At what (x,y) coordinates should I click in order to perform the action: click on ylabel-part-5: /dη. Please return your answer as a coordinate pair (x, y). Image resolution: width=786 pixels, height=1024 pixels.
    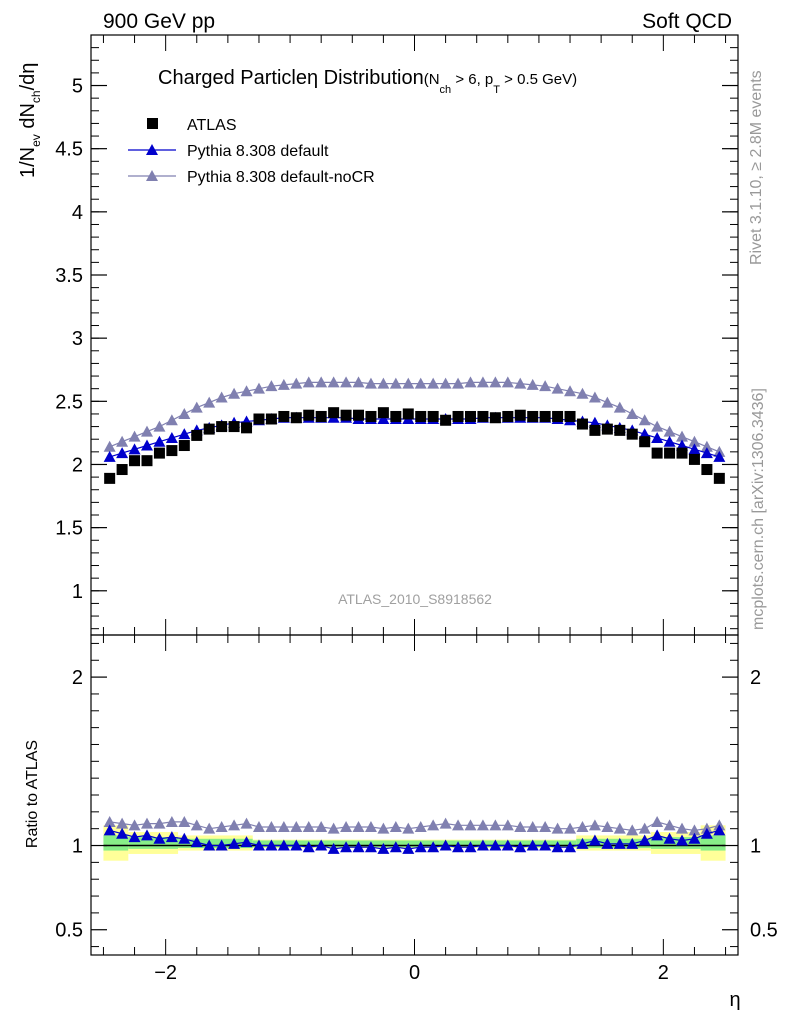
    Looking at the image, I should click on (28, 77).